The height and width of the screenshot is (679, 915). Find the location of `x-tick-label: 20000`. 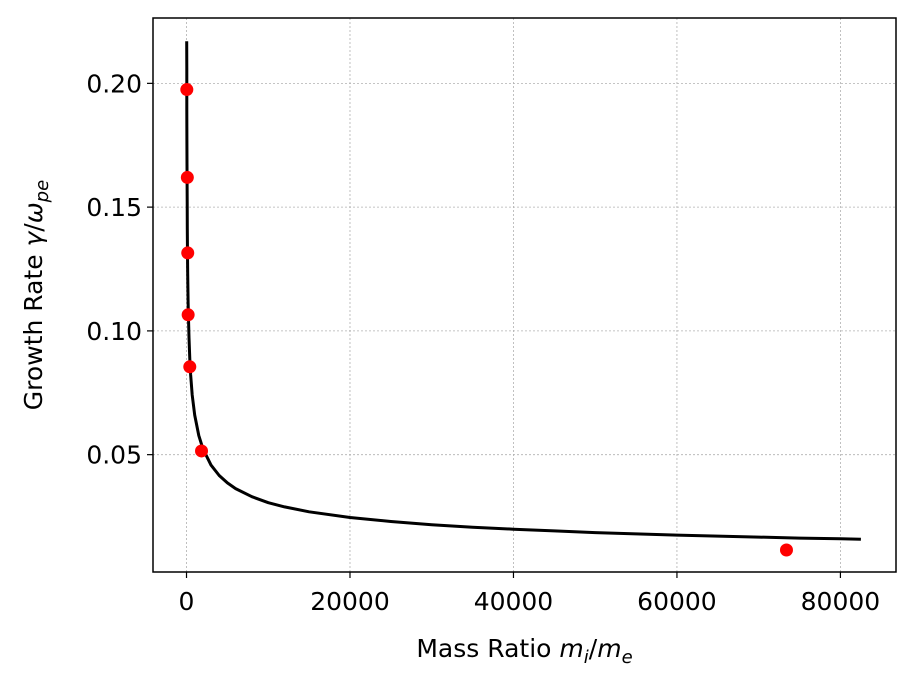

x-tick-label: 20000 is located at coordinates (350, 601).